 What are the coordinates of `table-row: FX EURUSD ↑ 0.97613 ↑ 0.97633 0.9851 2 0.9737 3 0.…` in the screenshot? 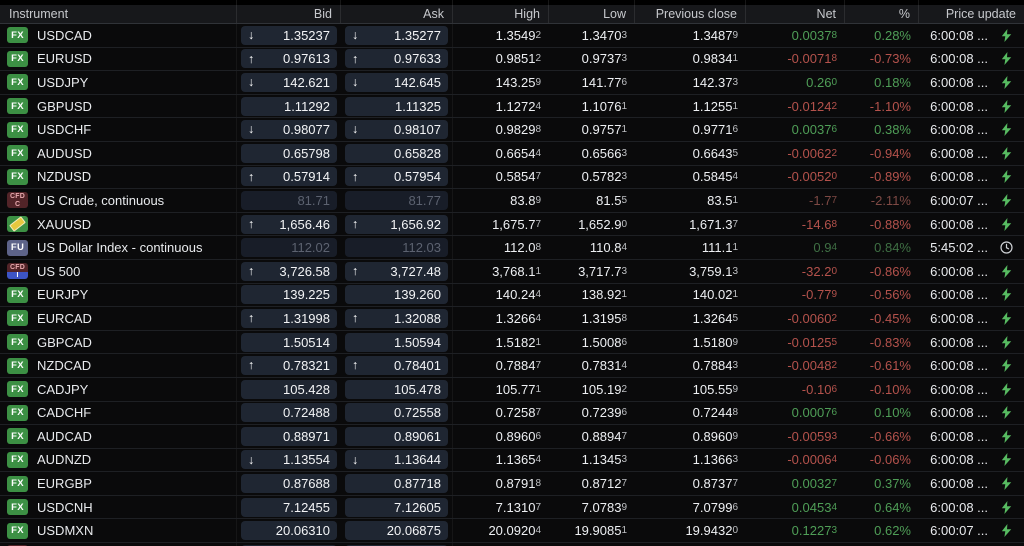 It's located at (512, 59).